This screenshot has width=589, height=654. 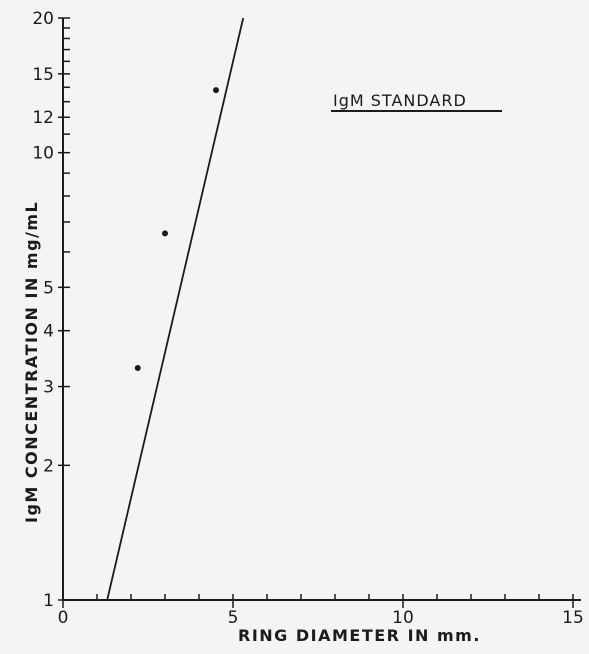 I want to click on x-tick-label: 10, so click(x=403, y=618).